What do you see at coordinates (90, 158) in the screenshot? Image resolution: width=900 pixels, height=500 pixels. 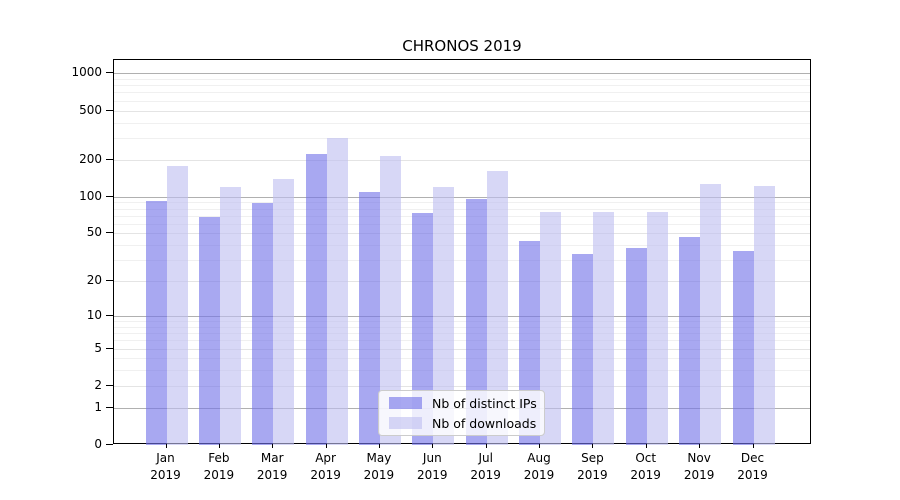 I see `y-tick-label-200: 200` at bounding box center [90, 158].